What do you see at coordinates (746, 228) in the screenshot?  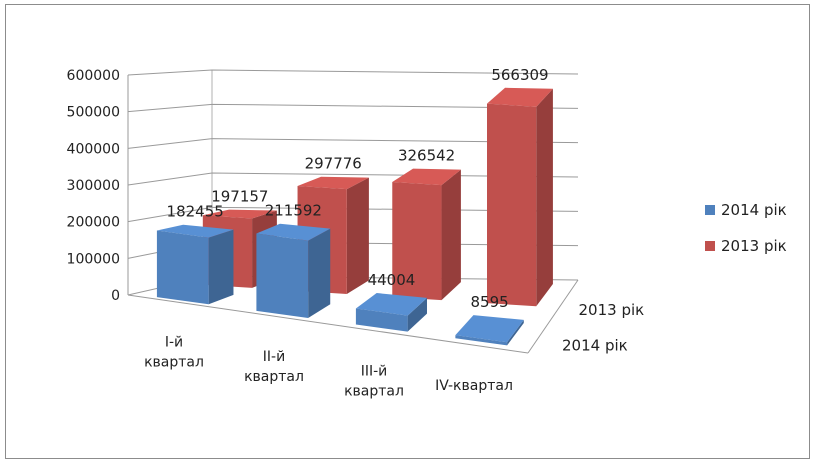 I see `legend: 2014 рік 2013 рік` at bounding box center [746, 228].